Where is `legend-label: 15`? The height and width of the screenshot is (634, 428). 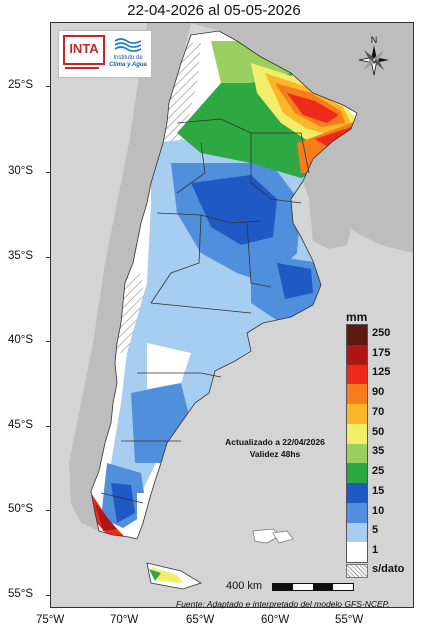 legend-label: 15 is located at coordinates (378, 490).